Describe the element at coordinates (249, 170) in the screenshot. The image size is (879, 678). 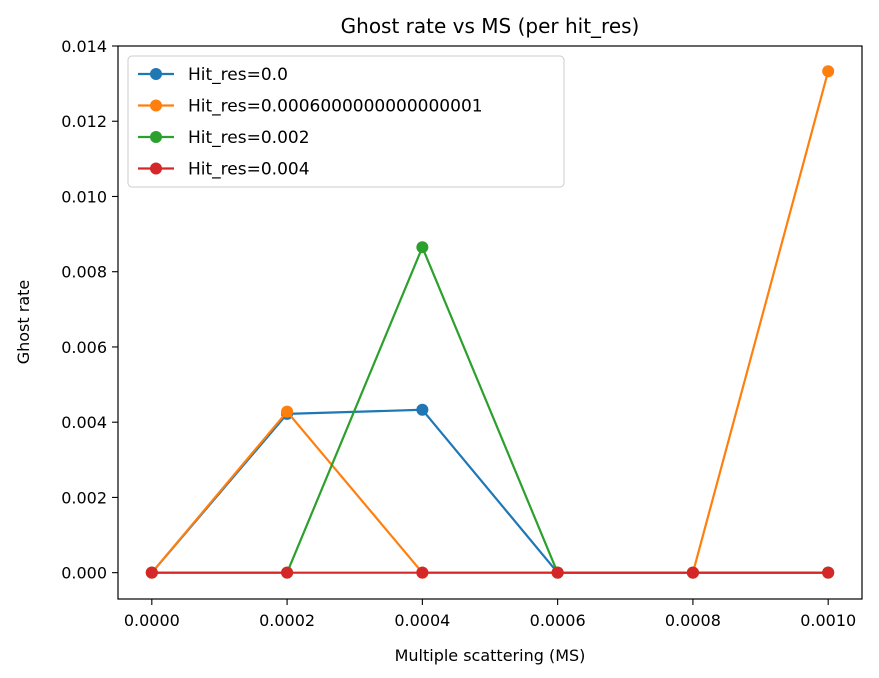
I see `legend-label: Hit_res=0.004` at that location.